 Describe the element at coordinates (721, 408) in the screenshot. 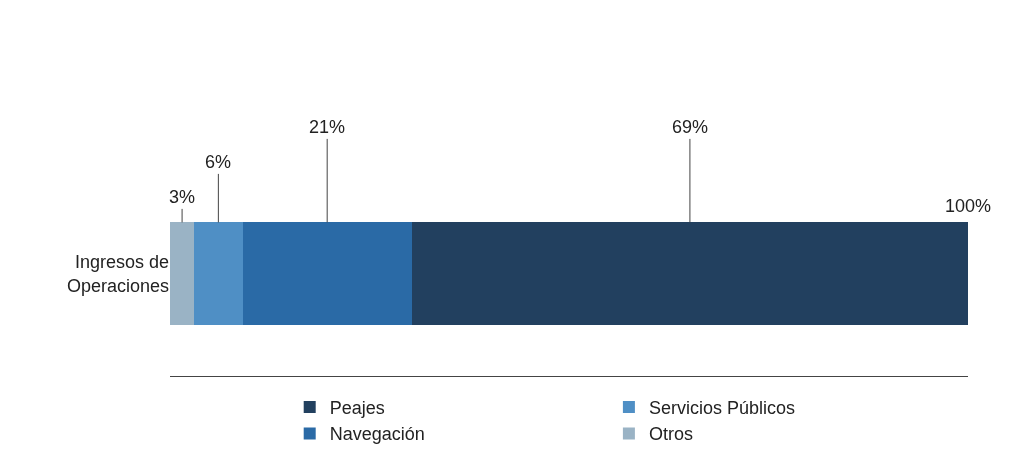

I see `legend-label: Servicios Públicos` at that location.